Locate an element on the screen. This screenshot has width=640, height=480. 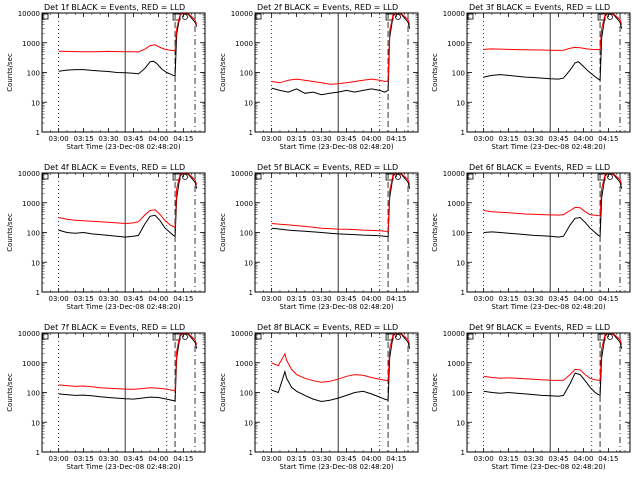
panel-title: Det 8f BLACK = Events, RED = LLD is located at coordinates (327, 327).